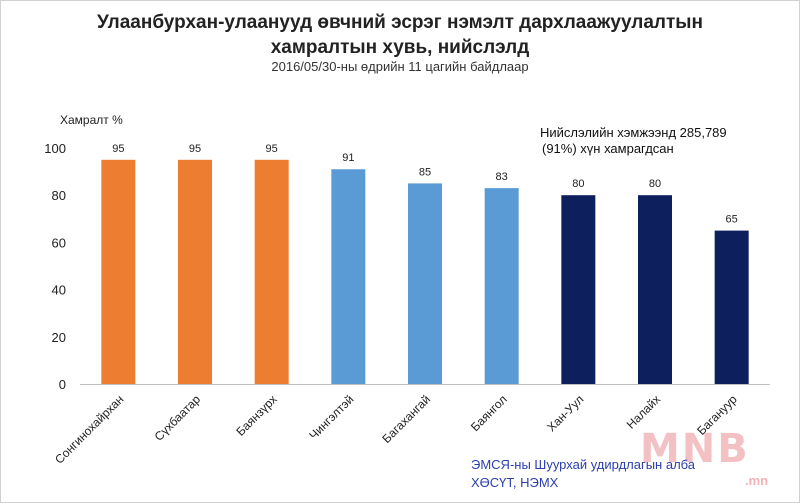 This screenshot has width=800, height=503. What do you see at coordinates (425, 172) in the screenshot?
I see `data-label: 85` at bounding box center [425, 172].